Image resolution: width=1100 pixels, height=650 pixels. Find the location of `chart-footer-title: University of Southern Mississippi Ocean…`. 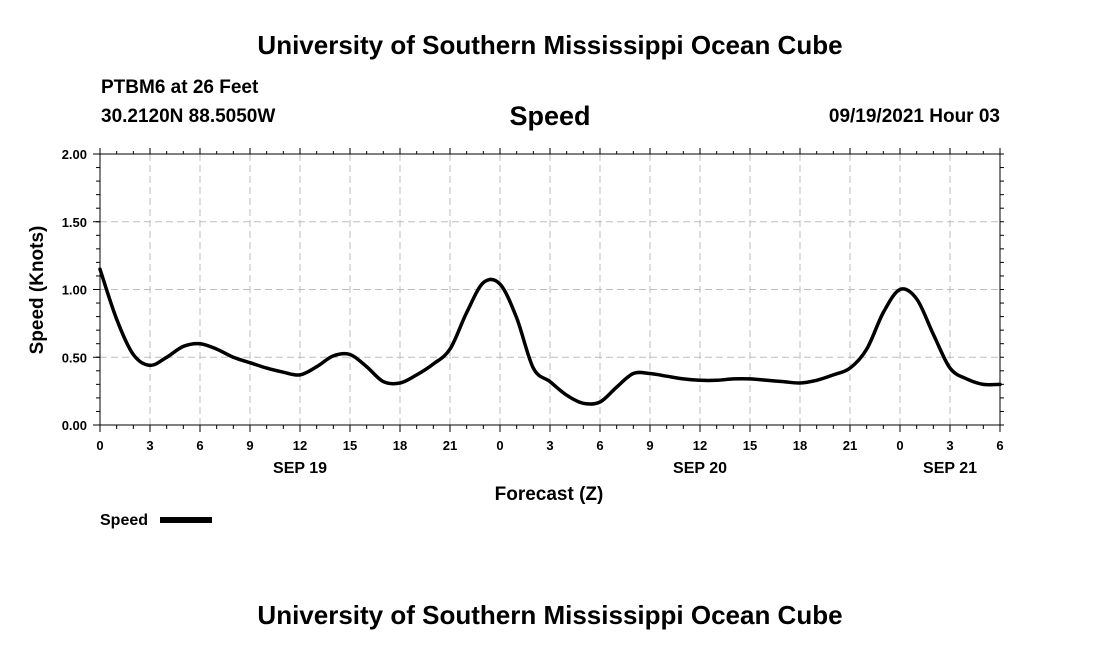

chart-footer-title: University of Southern Mississippi Ocean… is located at coordinates (550, 615).